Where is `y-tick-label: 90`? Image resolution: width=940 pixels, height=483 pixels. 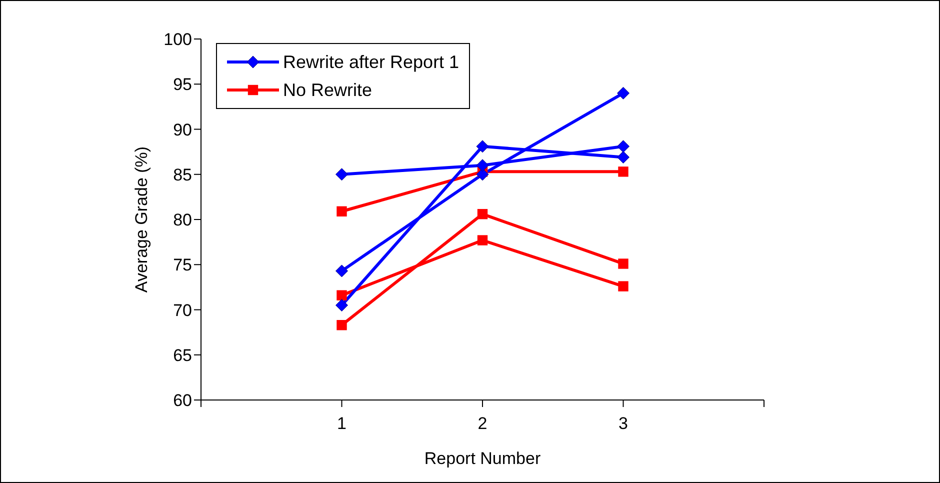
y-tick-label: 90 is located at coordinates (182, 130).